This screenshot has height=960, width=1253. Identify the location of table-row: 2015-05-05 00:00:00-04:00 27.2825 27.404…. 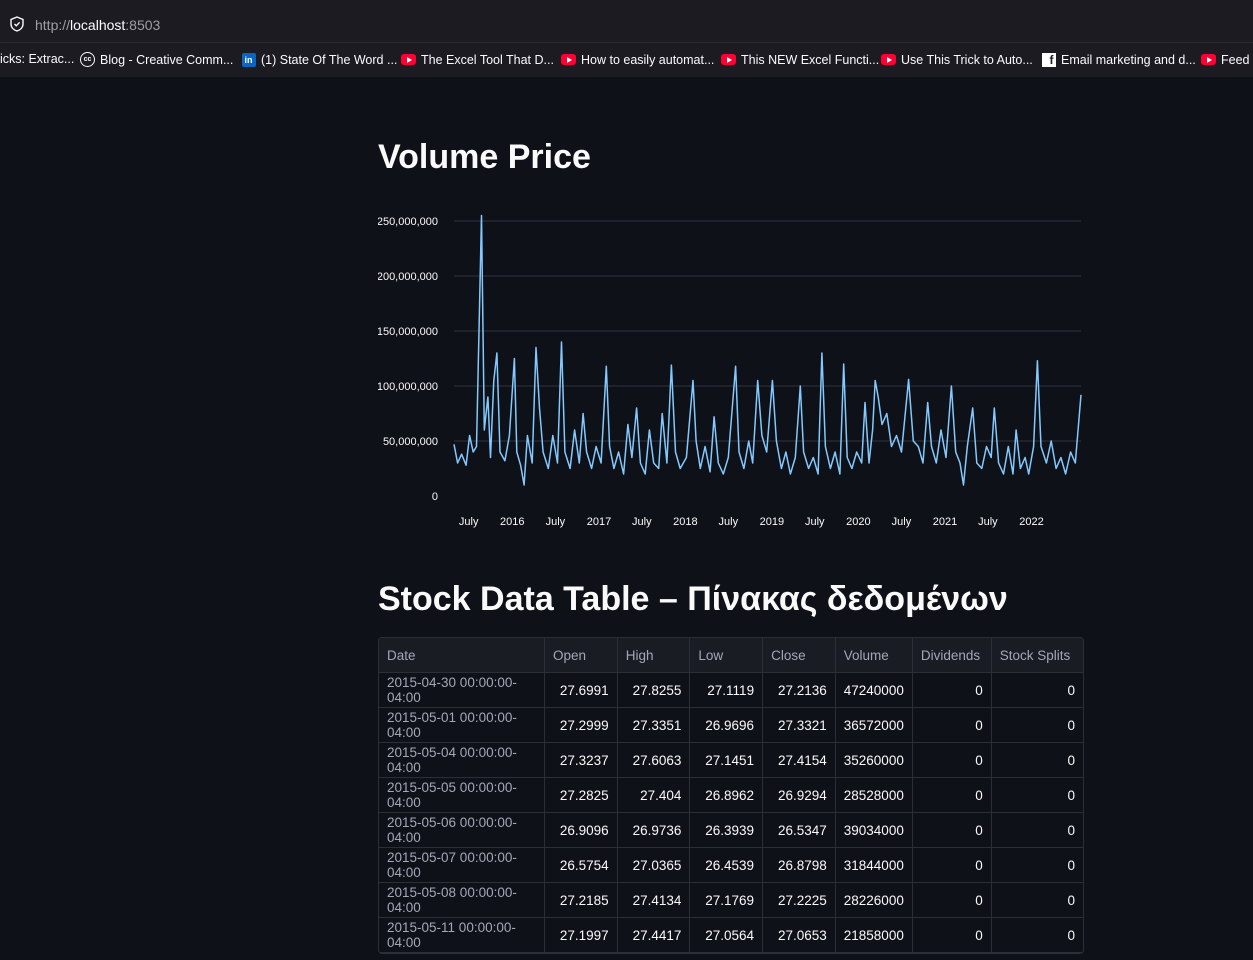
(731, 795).